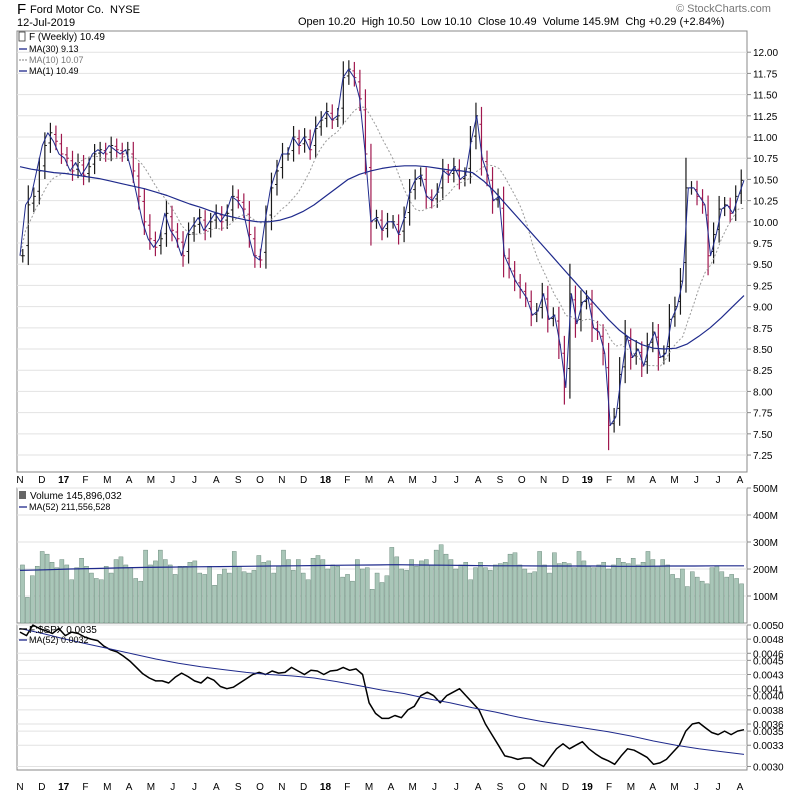 The height and width of the screenshot is (795, 800). Describe the element at coordinates (401, 22) in the screenshot. I see `high-value: 10.50` at that location.